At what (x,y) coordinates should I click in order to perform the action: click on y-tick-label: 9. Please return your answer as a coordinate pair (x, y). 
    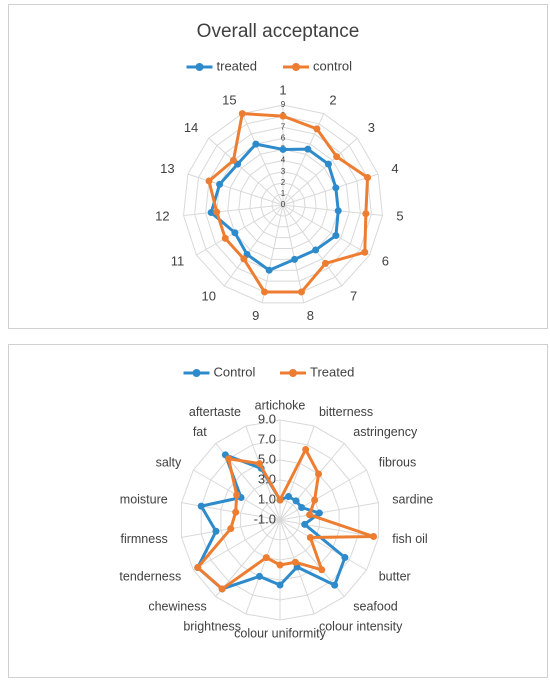
    Looking at the image, I should click on (283, 104).